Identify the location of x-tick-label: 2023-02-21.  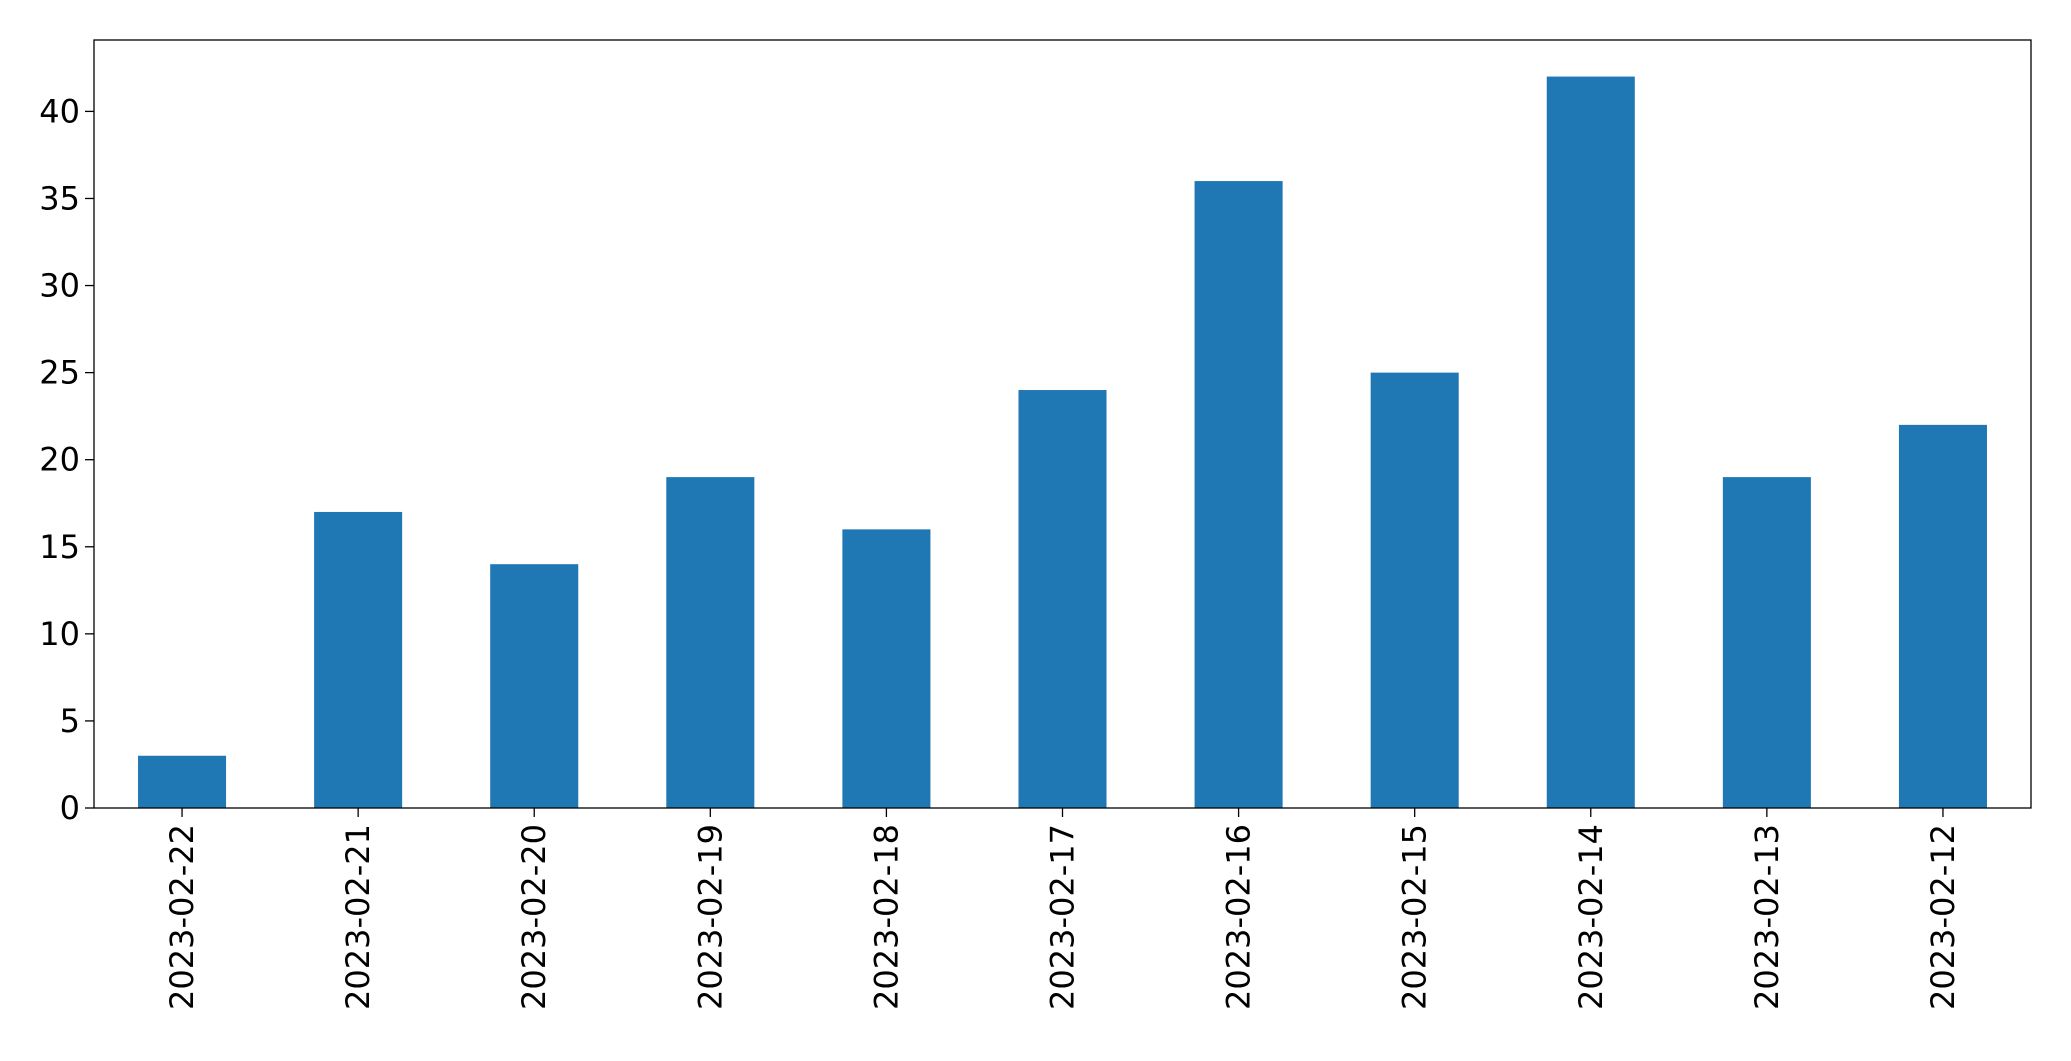
(358, 917).